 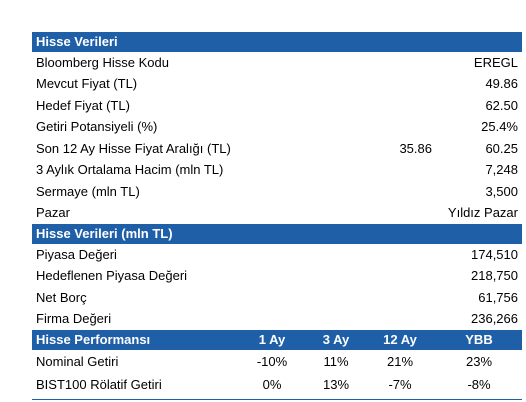 I want to click on row-value: 13%, so click(x=336, y=384).